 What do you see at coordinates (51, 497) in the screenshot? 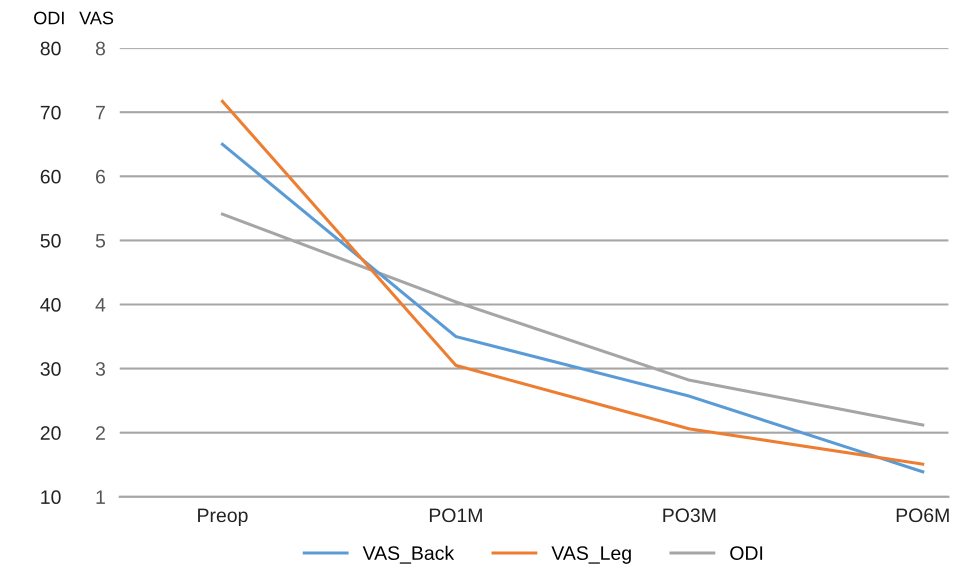
I see `y-tick-label: 10` at bounding box center [51, 497].